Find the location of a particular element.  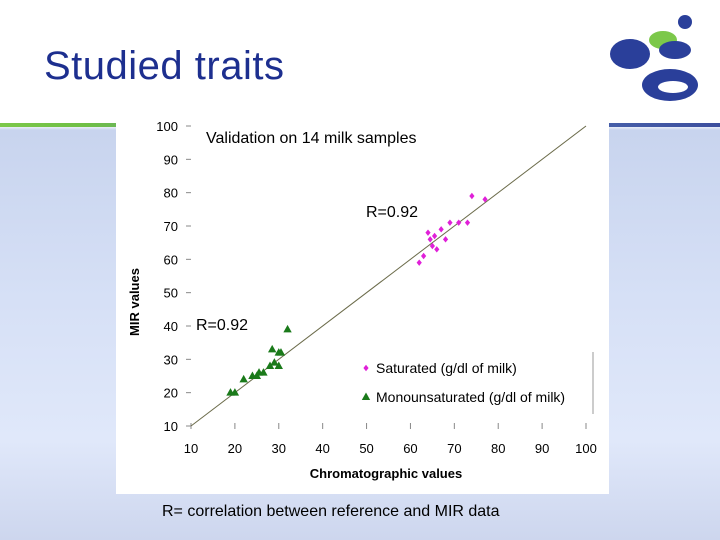

x-tick-label: 30 is located at coordinates (279, 448).